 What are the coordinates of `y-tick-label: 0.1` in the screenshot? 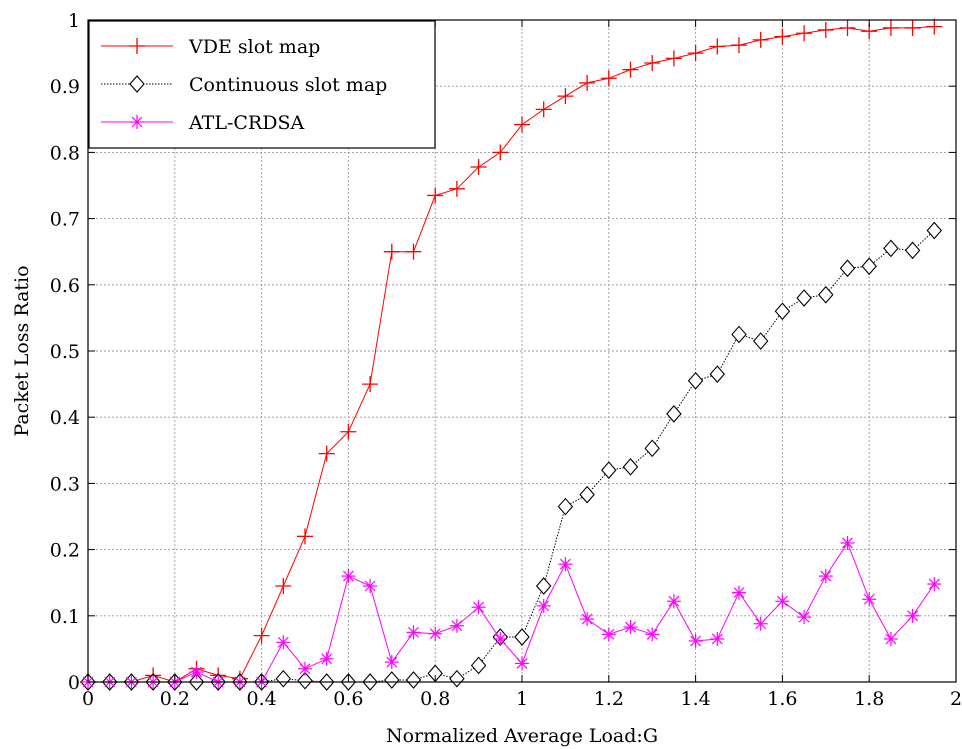 It's located at (65, 617).